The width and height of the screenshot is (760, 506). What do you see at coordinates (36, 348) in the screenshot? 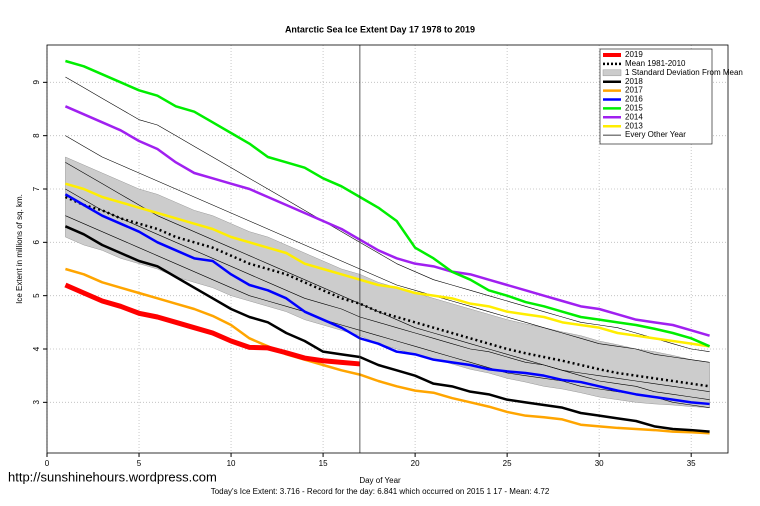
I see `y-tick-label: 4` at bounding box center [36, 348].